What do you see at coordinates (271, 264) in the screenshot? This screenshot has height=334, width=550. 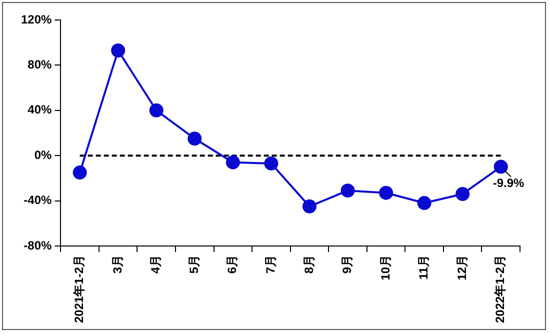 I see `x-tick-label: 7月` at bounding box center [271, 264].